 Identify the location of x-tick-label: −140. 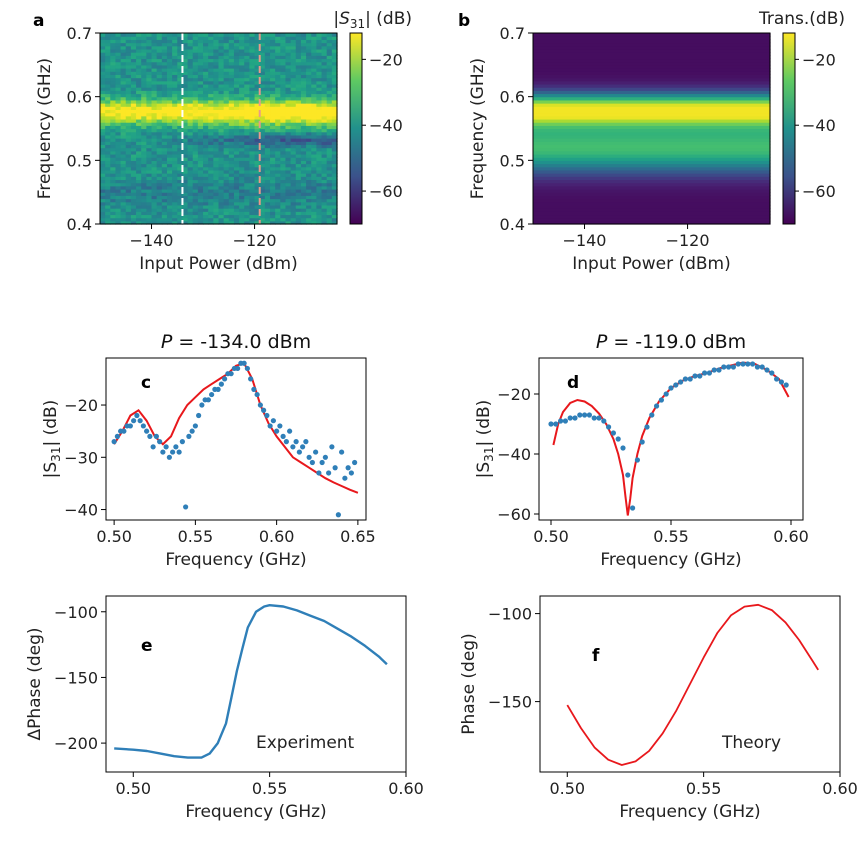
(585, 240).